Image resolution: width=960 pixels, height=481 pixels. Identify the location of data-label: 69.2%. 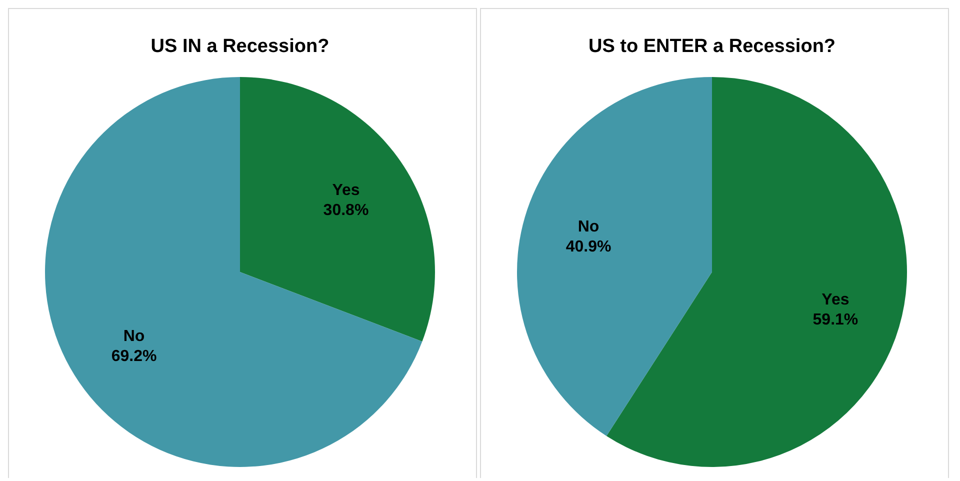
(134, 357).